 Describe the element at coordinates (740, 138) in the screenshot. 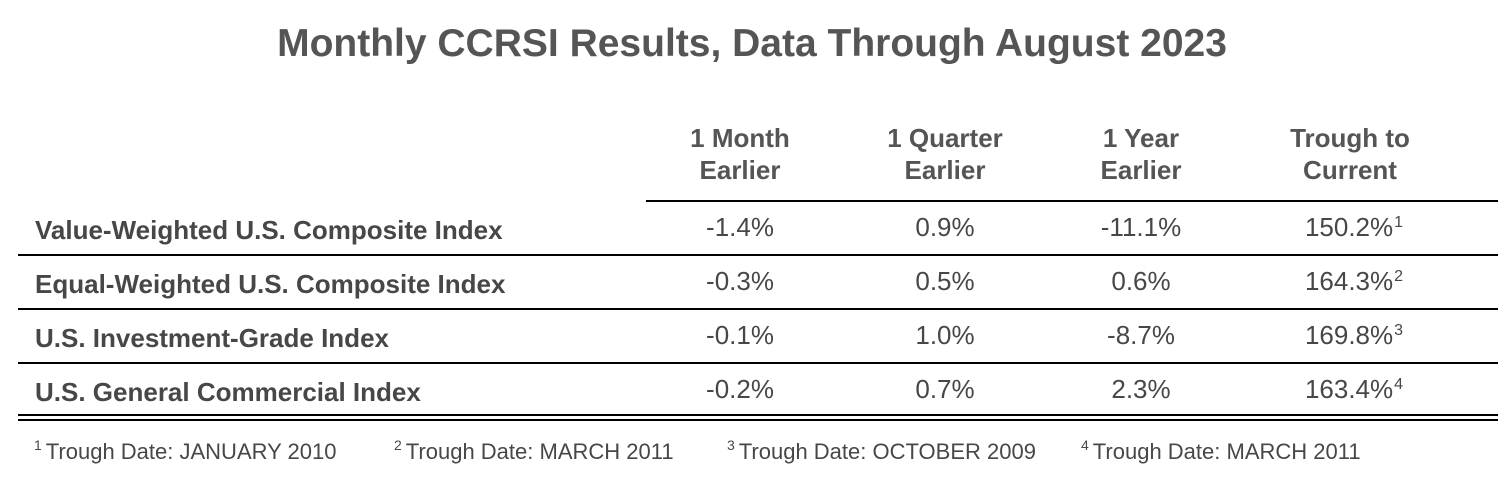

I see `column-header-line: 1 Month` at that location.